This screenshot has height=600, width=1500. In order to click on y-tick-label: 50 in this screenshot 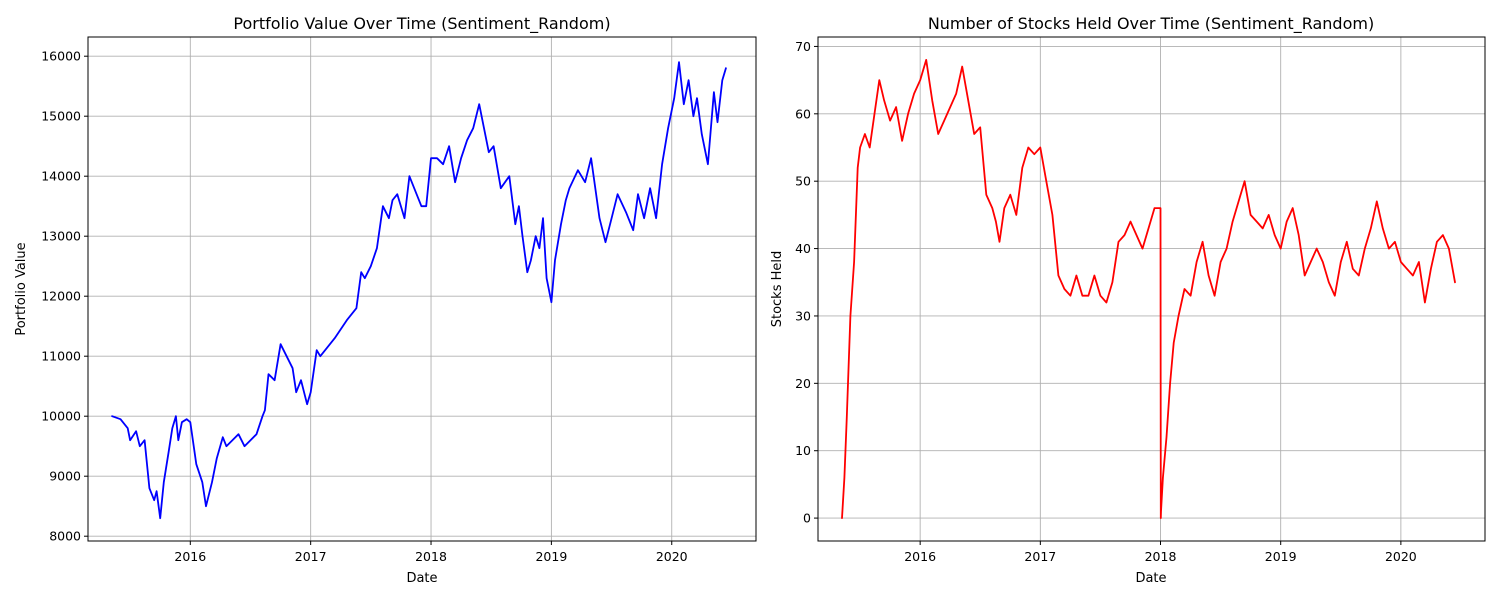, I will do `click(803, 181)`.